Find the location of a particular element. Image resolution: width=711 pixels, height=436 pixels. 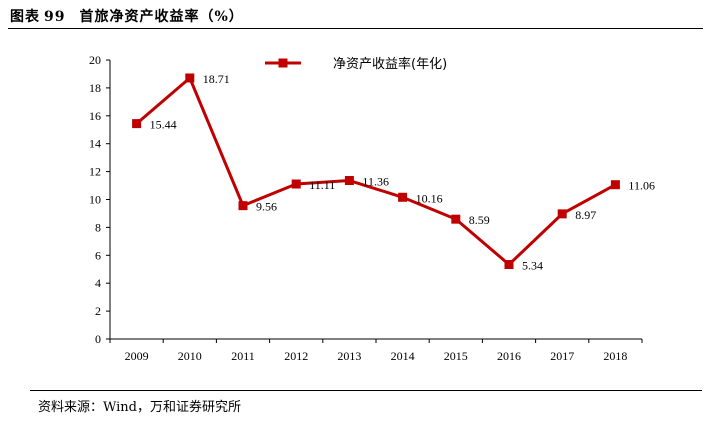

legend-label: 净资产收益率(年化) is located at coordinates (390, 64).